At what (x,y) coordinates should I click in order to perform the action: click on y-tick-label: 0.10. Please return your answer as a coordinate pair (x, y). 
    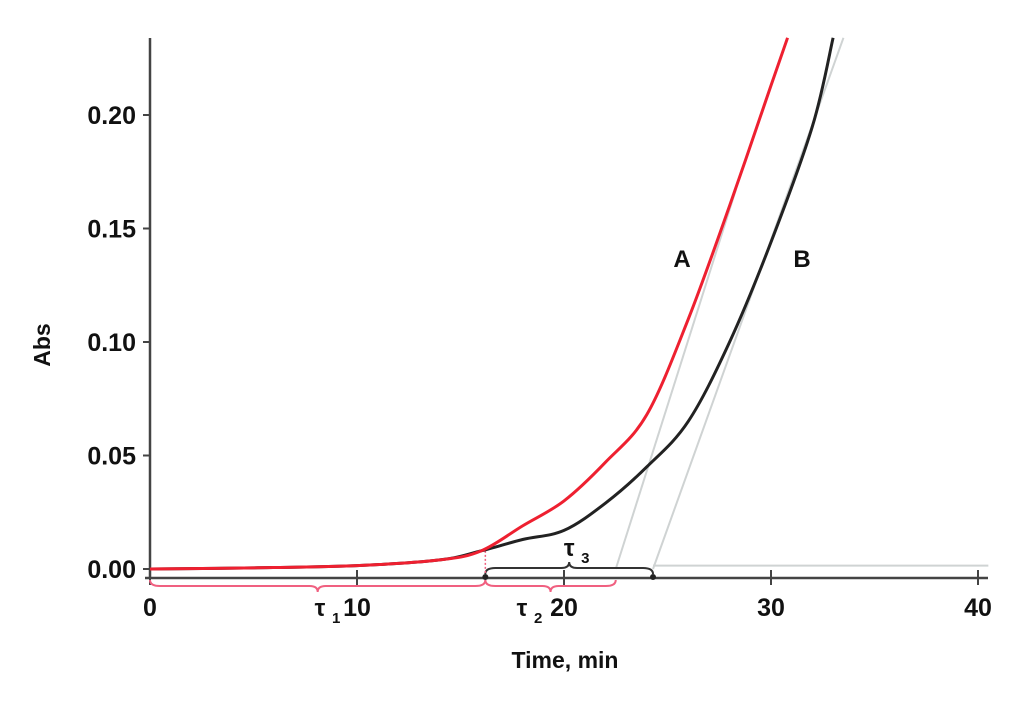
    Looking at the image, I should click on (111, 343).